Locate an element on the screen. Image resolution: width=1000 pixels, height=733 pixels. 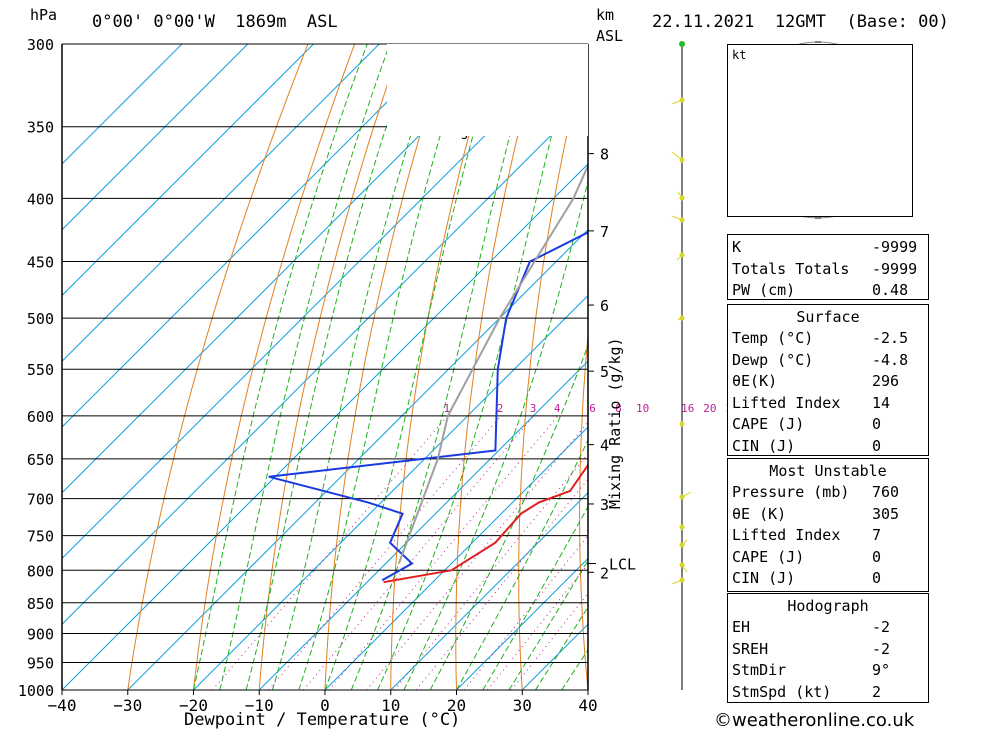
pressure-tick-label: 550 is located at coordinates (40, 370).